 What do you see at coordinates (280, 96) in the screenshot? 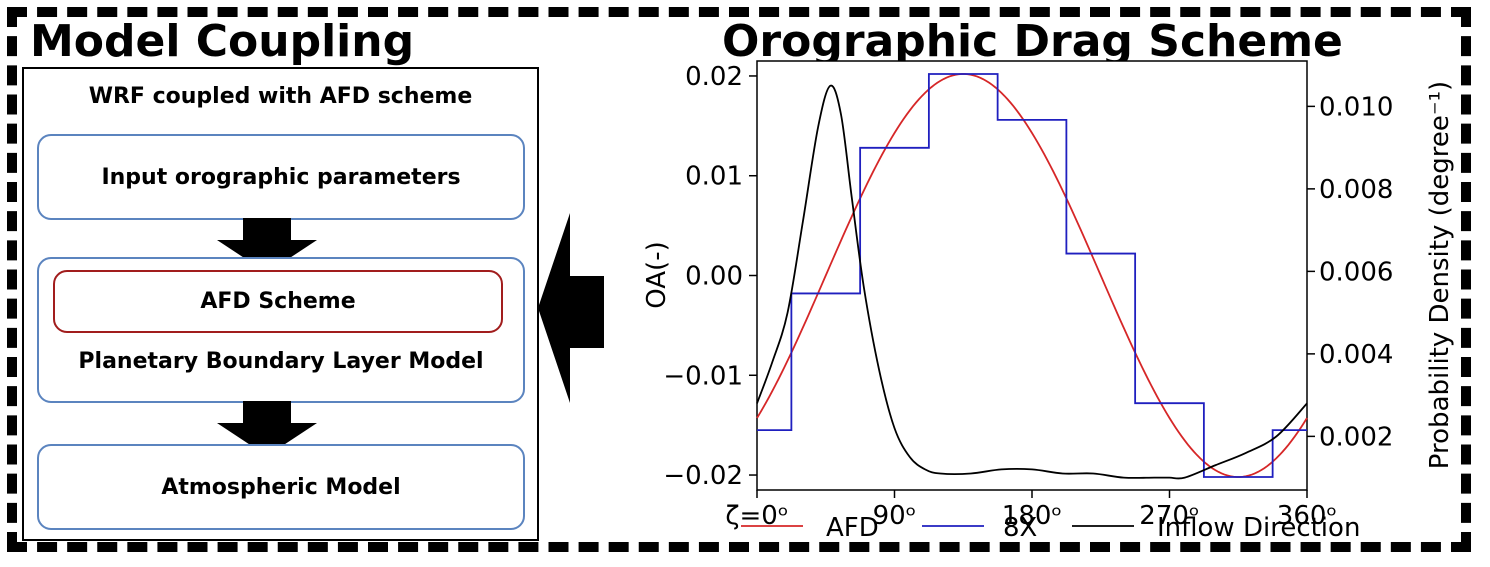
I see `panel-title: WRF coupled with AFD scheme` at bounding box center [280, 96].